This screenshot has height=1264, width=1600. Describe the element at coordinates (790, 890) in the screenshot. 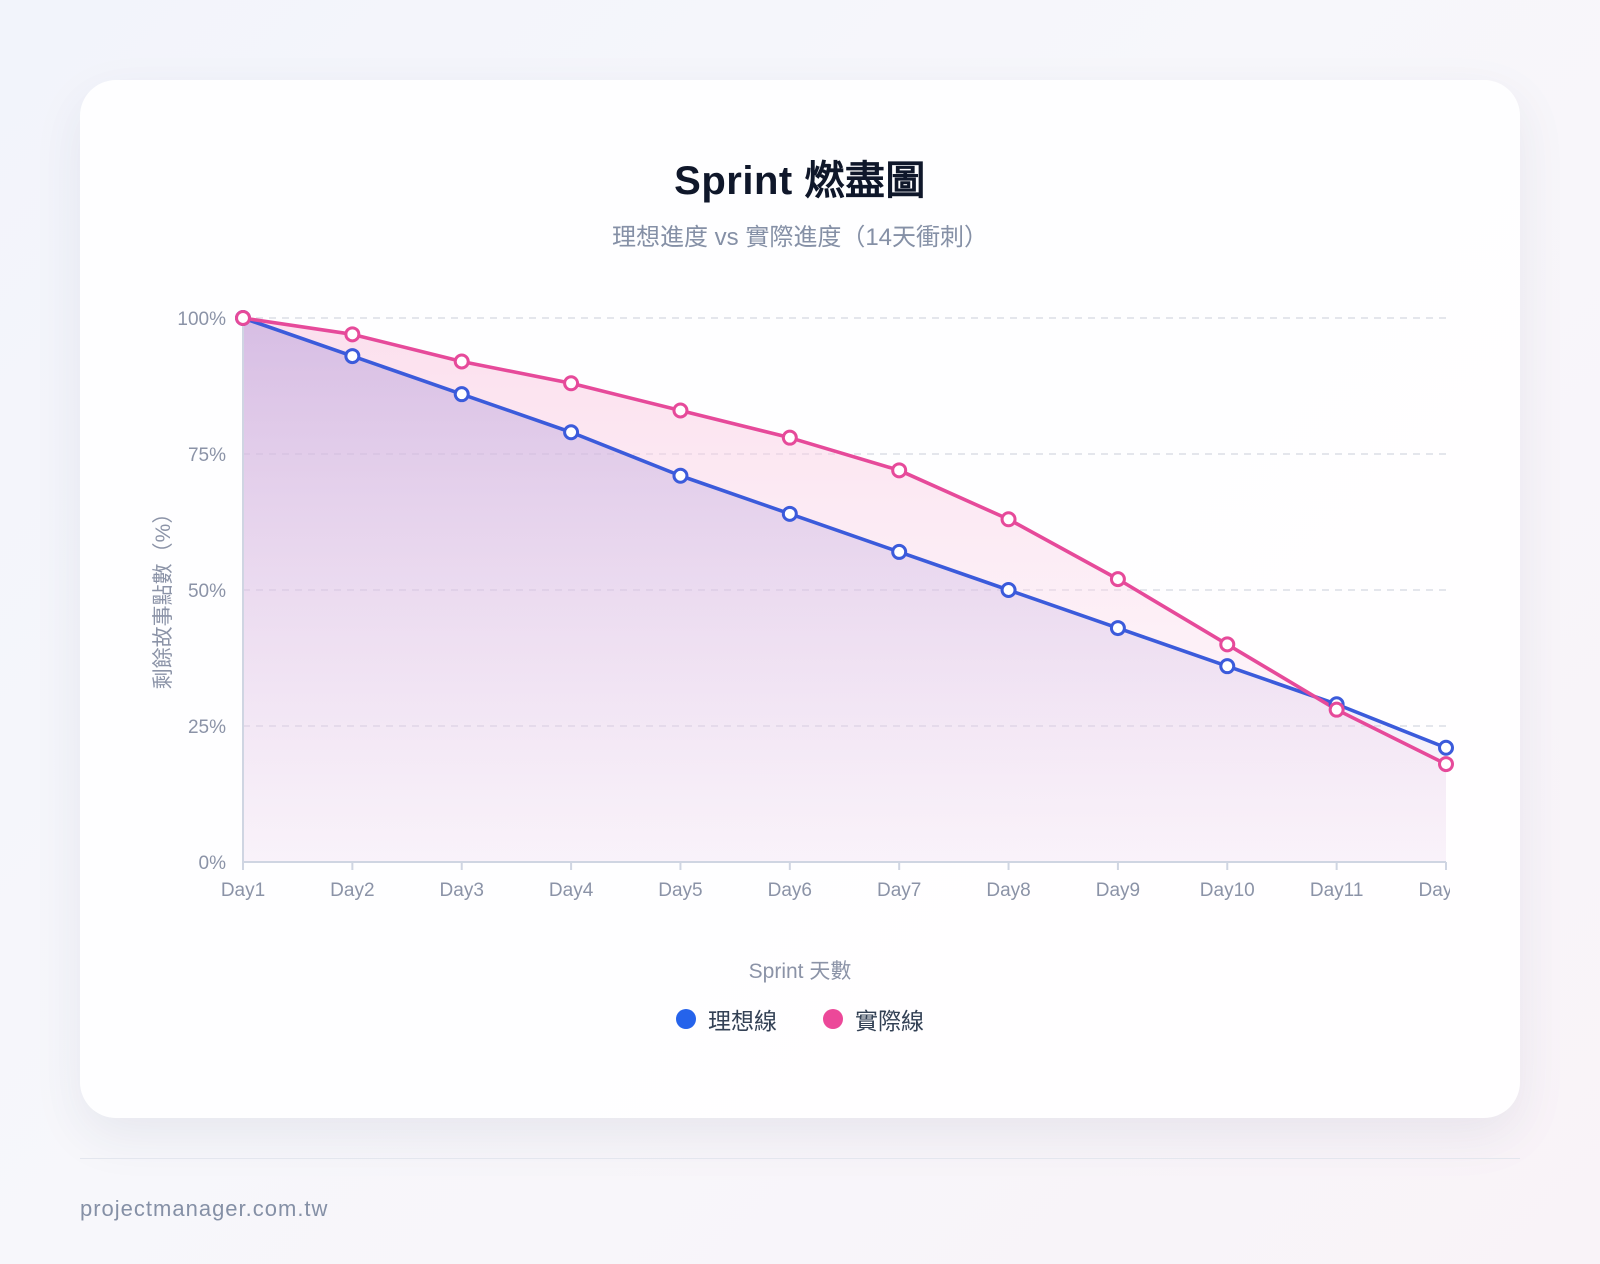

I see `x-tick-label: Day6` at that location.